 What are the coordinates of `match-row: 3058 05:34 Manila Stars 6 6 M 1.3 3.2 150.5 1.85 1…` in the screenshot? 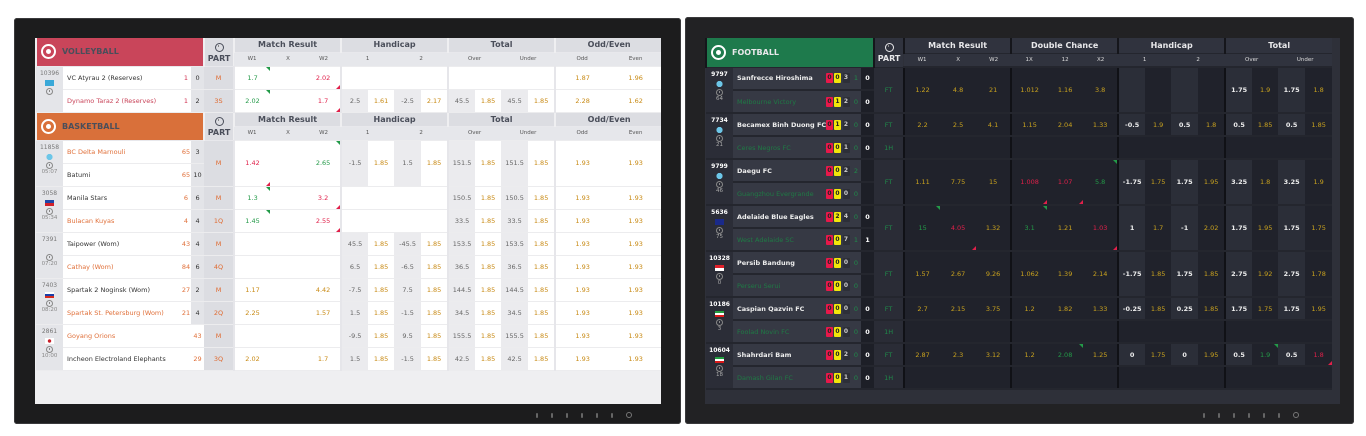 It's located at (348, 209).